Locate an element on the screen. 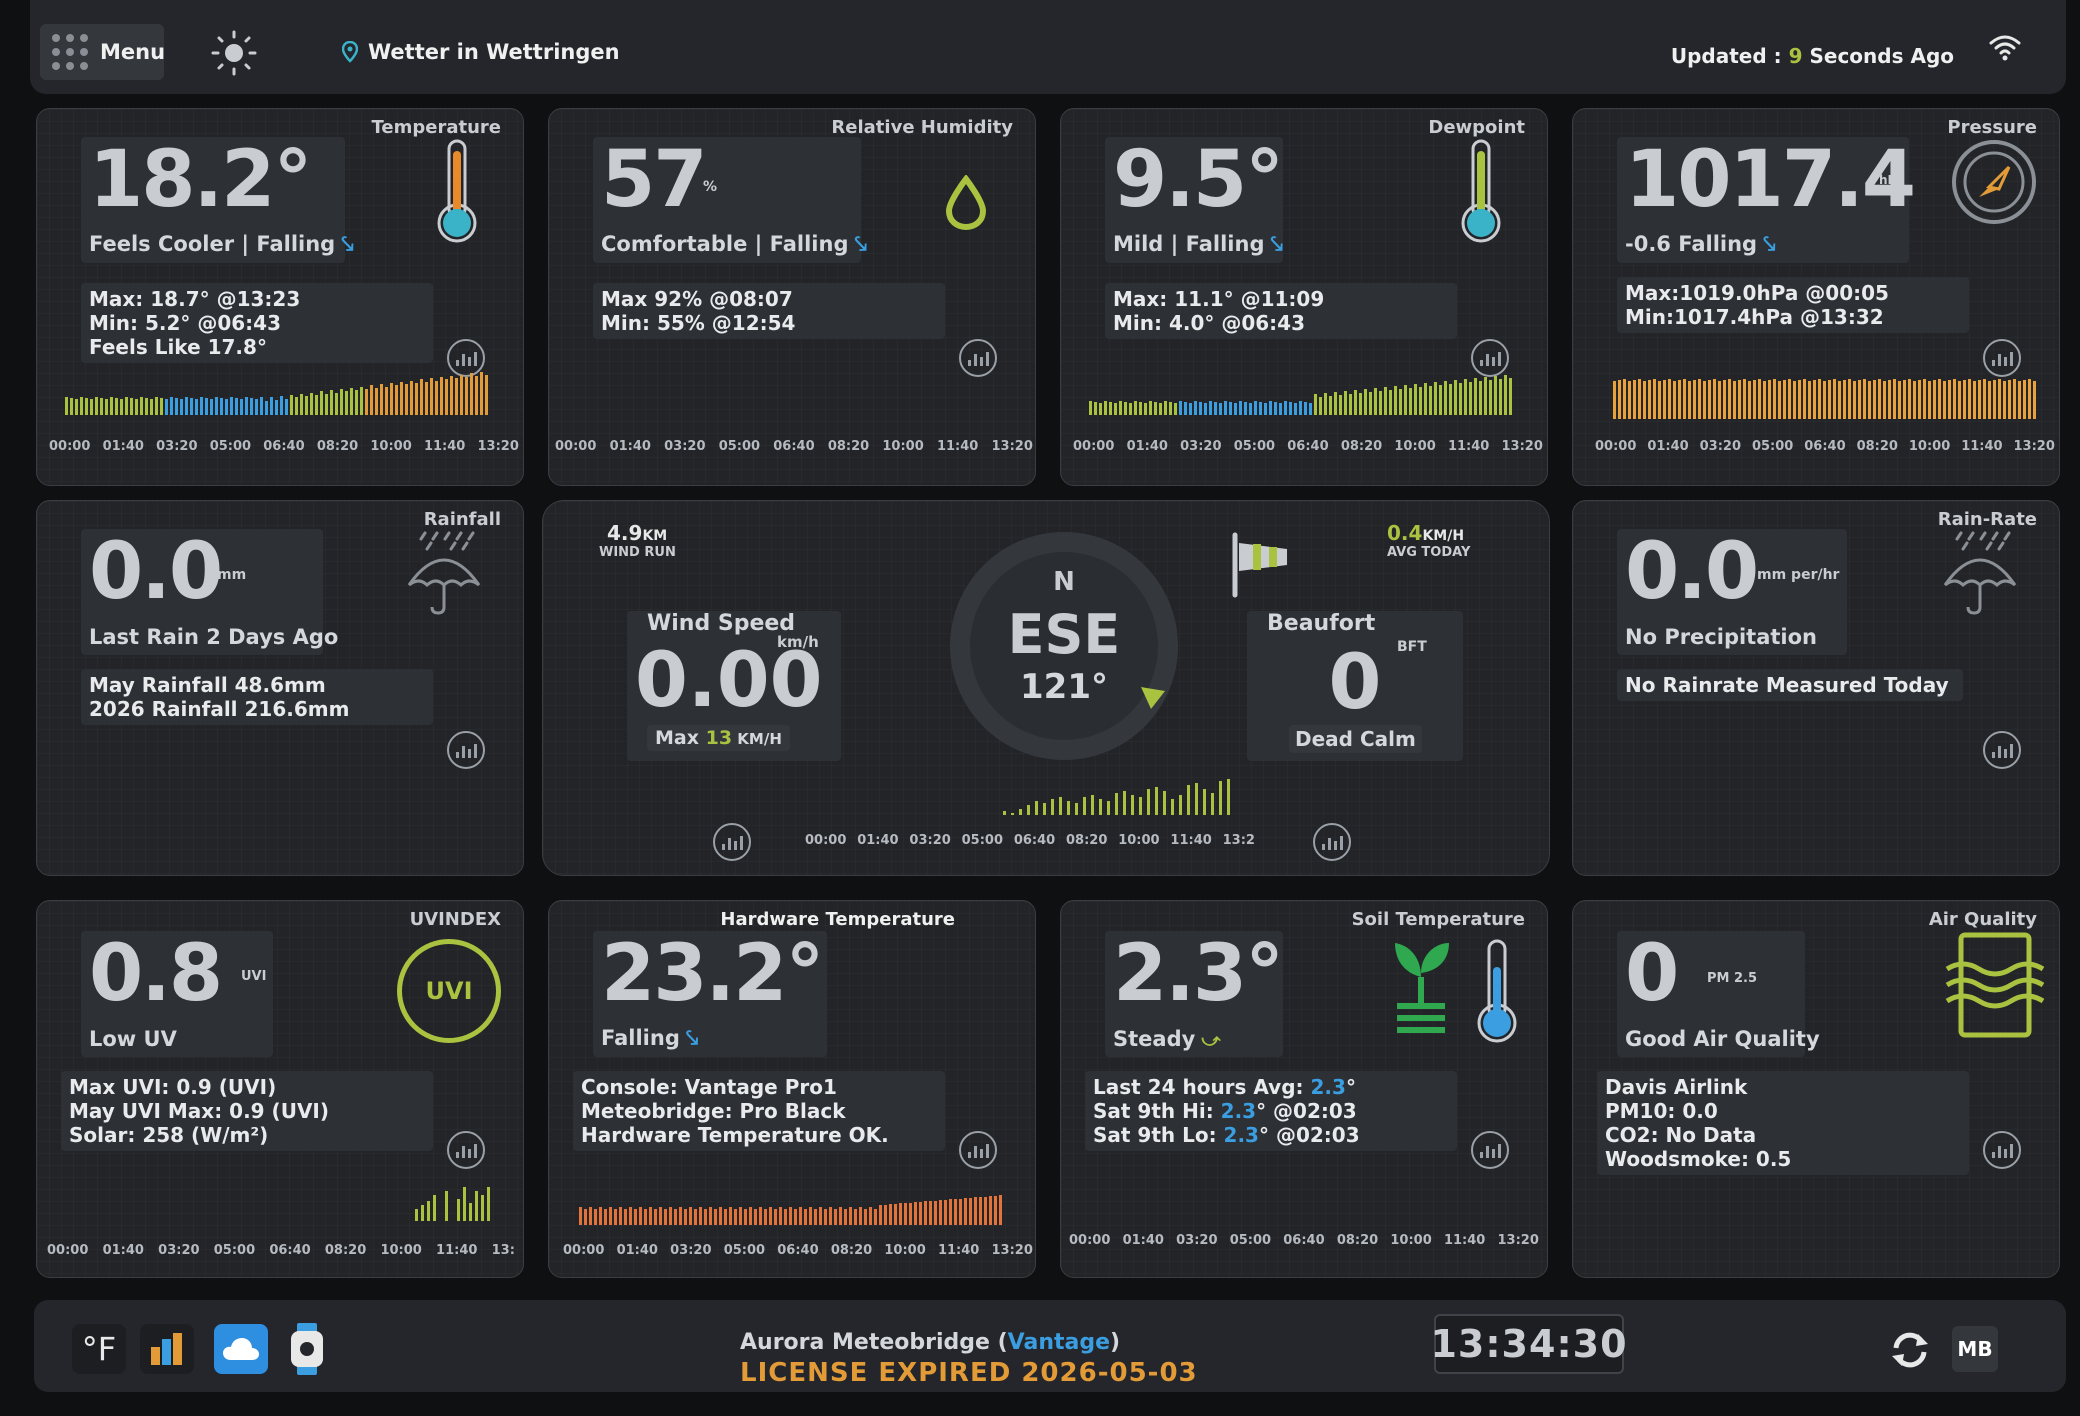 This screenshot has height=1416, width=2080. dewpoint-value: 9.5° is located at coordinates (1198, 180).